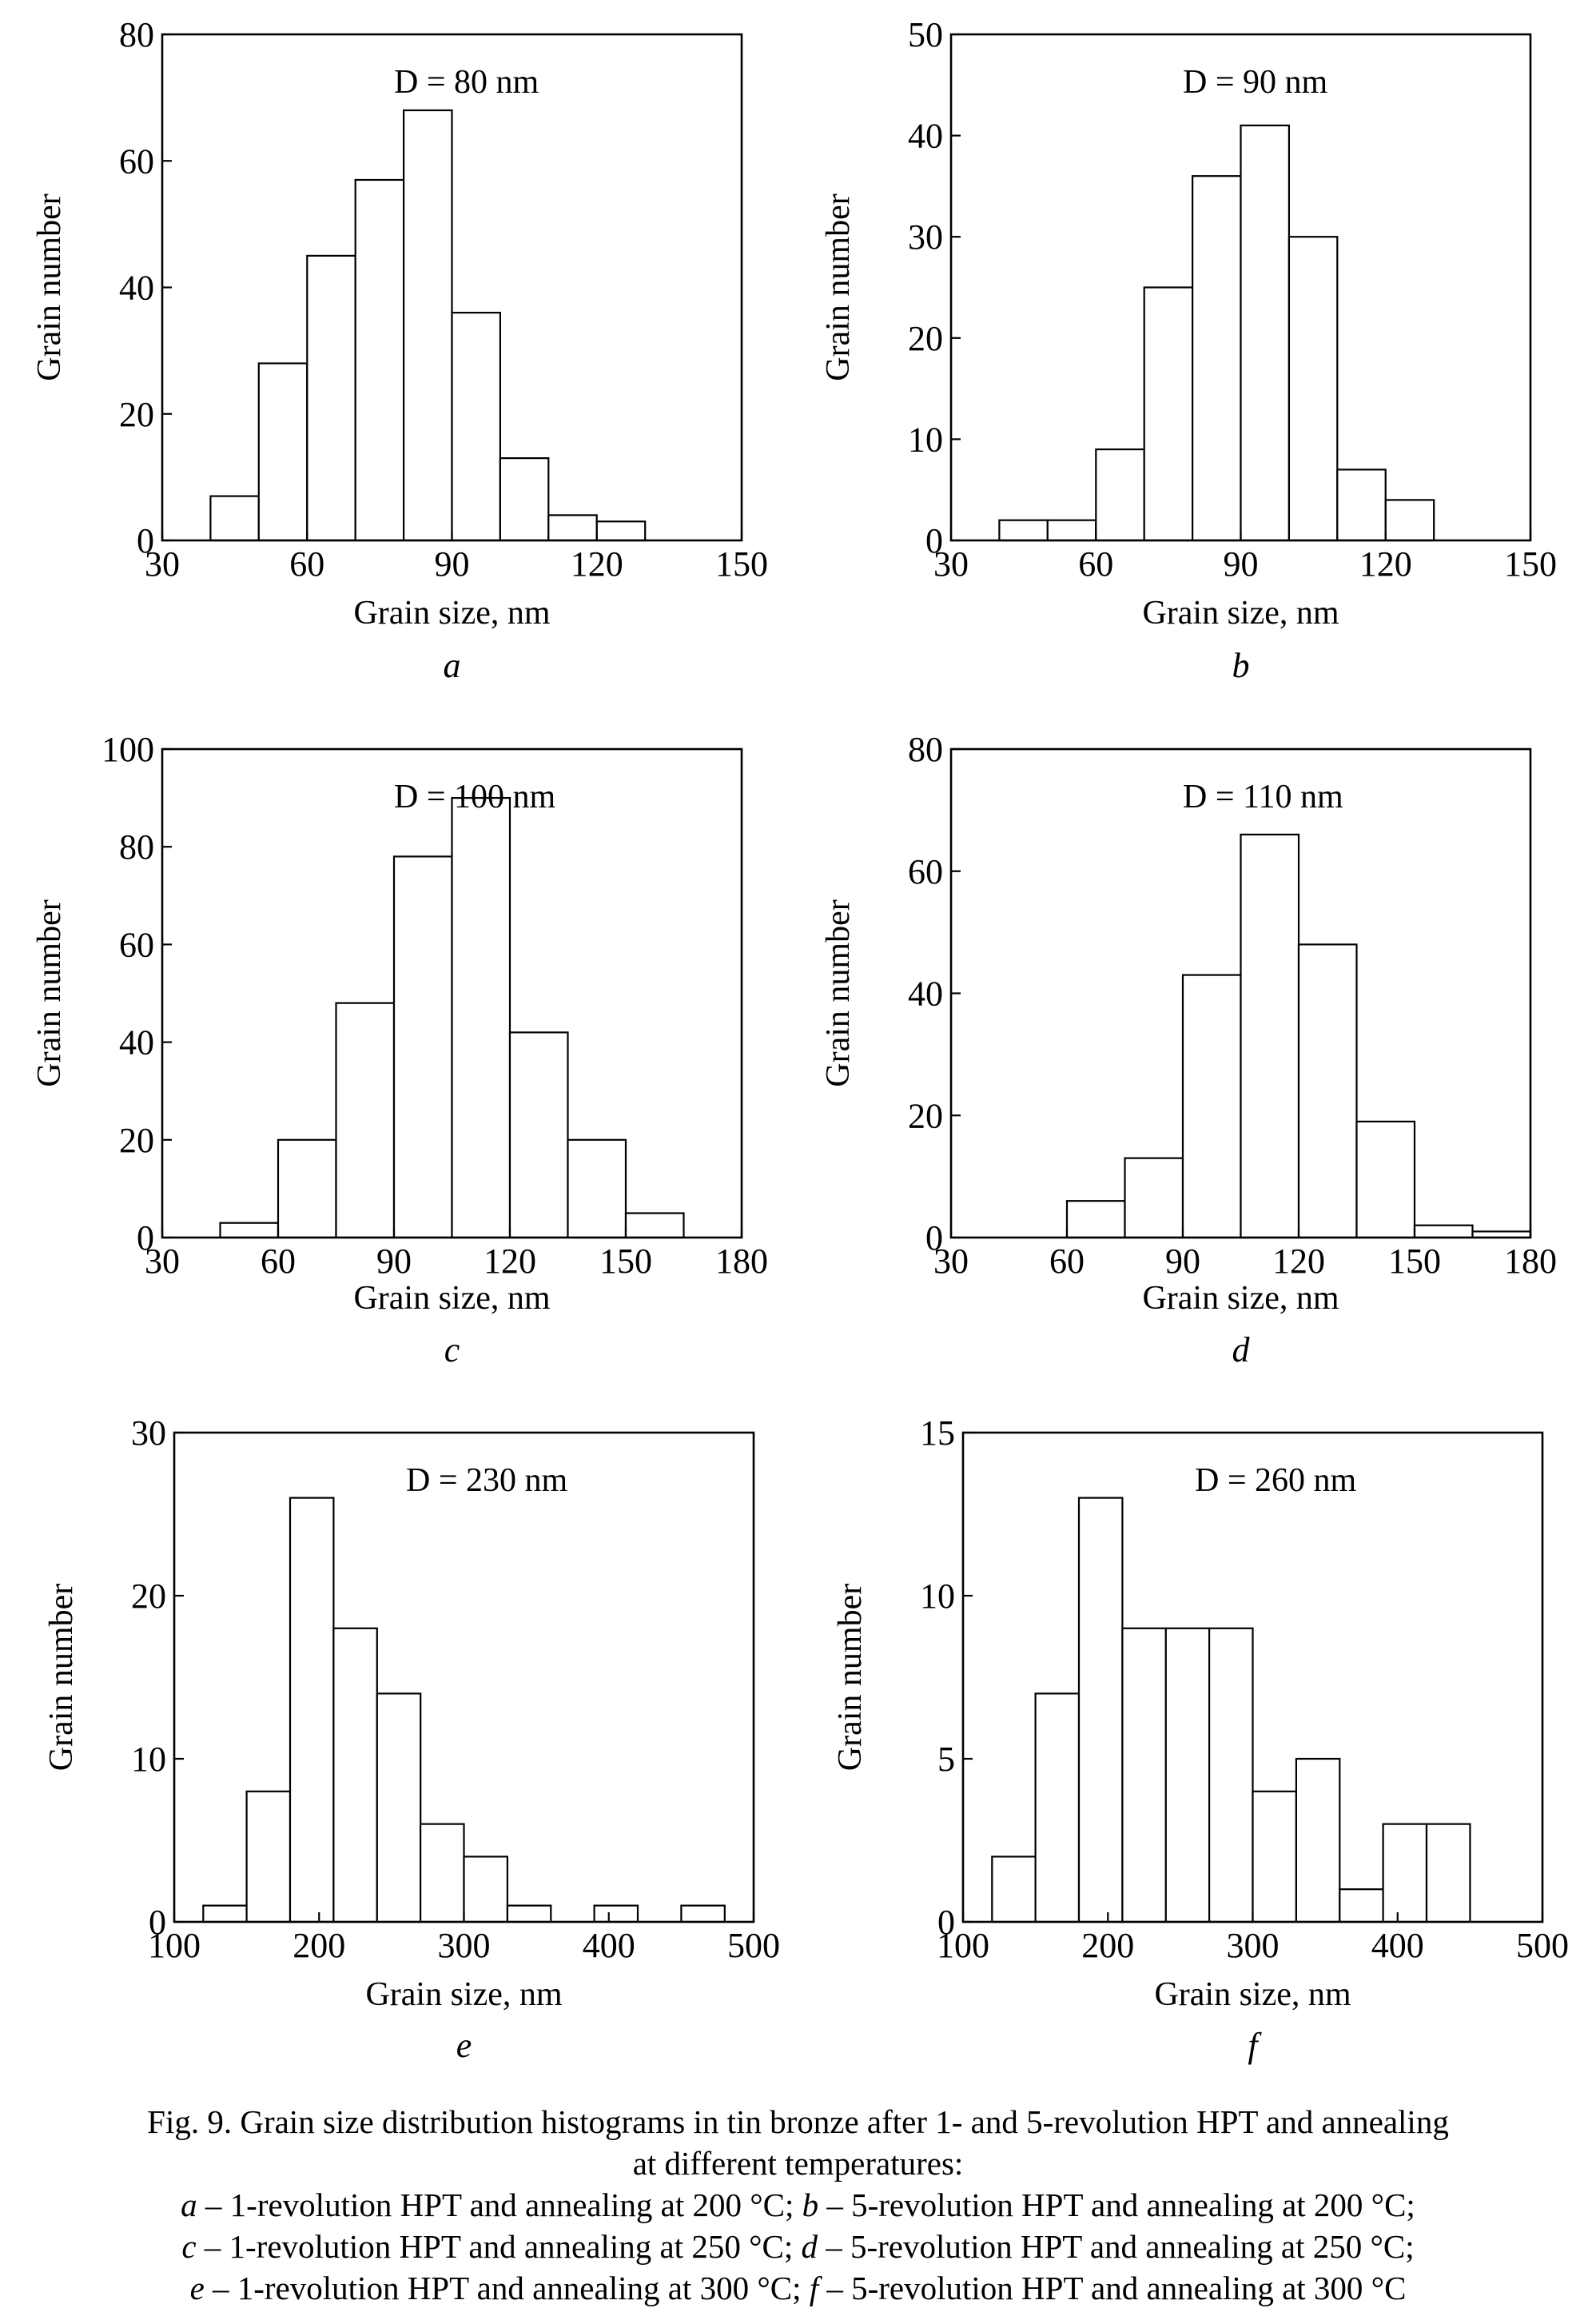 This screenshot has width=1596, height=2316. What do you see at coordinates (475, 797) in the screenshot?
I see `mean-size-annotation: D = 100 nm` at bounding box center [475, 797].